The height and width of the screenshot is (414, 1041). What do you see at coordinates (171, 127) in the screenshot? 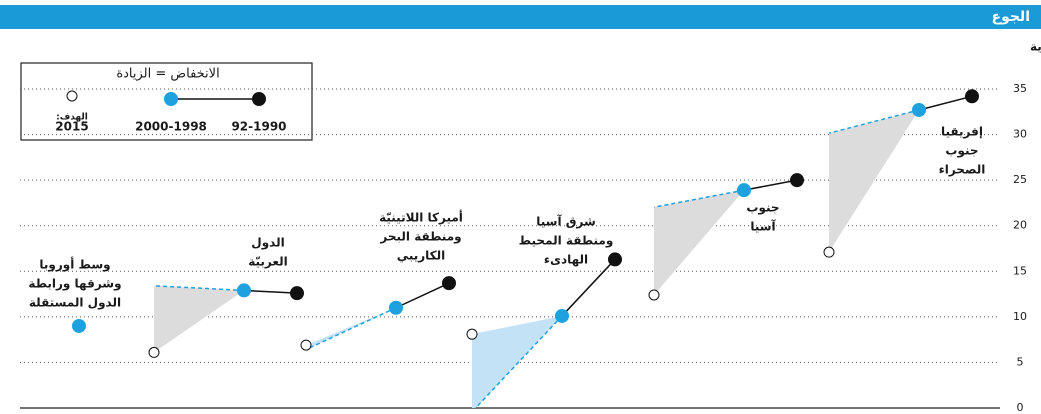
I see `legend-period: 2000-1998` at bounding box center [171, 127].